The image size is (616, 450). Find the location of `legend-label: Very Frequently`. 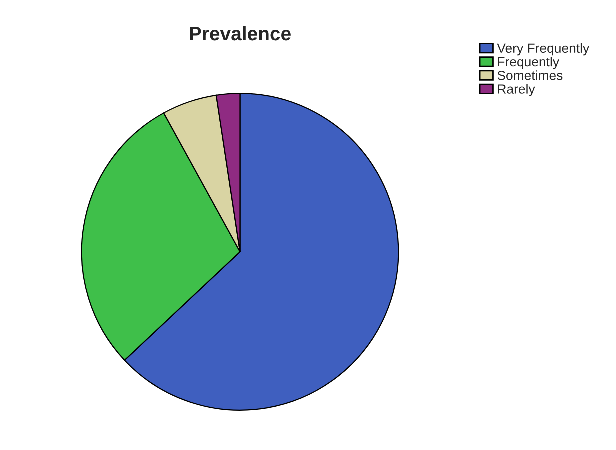

legend-label: Very Frequently is located at coordinates (543, 49).